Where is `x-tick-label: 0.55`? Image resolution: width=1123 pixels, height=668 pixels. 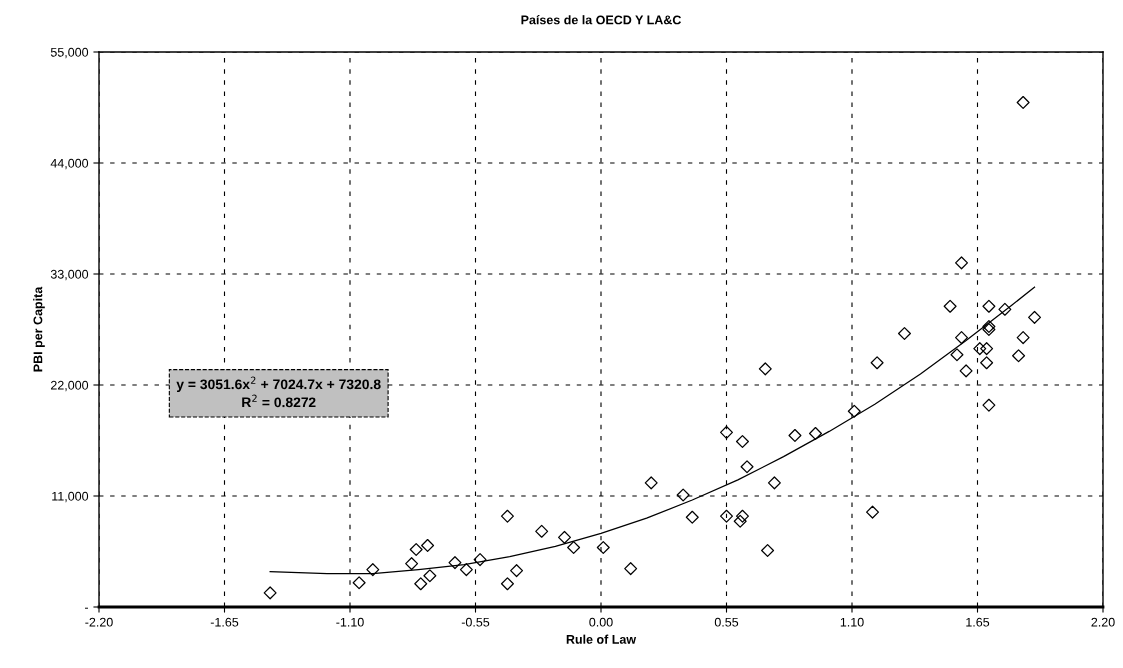 x-tick-label: 0.55 is located at coordinates (726, 622).